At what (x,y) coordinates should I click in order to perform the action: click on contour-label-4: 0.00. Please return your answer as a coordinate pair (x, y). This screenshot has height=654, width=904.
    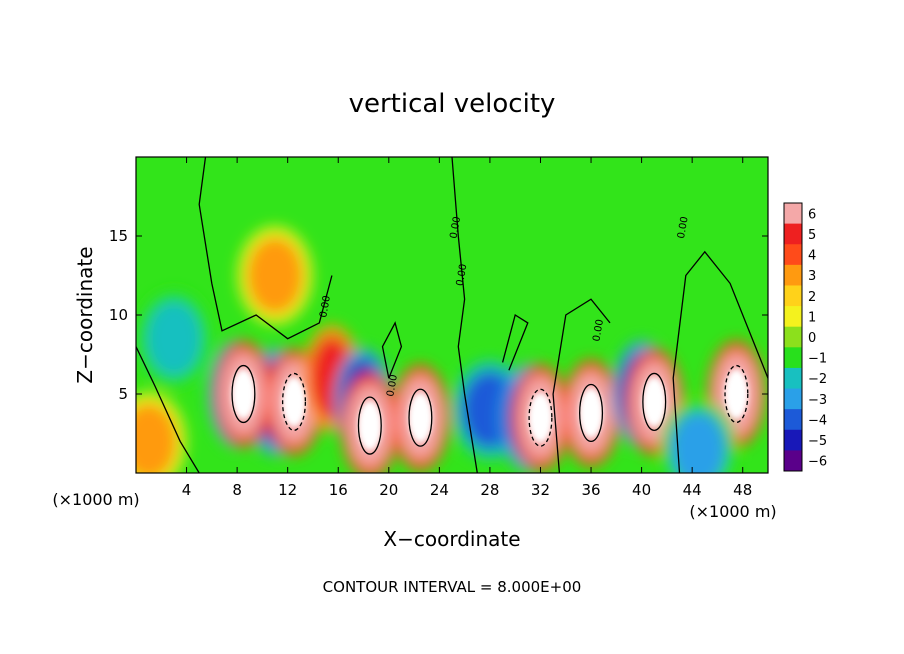
    Looking at the image, I should click on (683, 228).